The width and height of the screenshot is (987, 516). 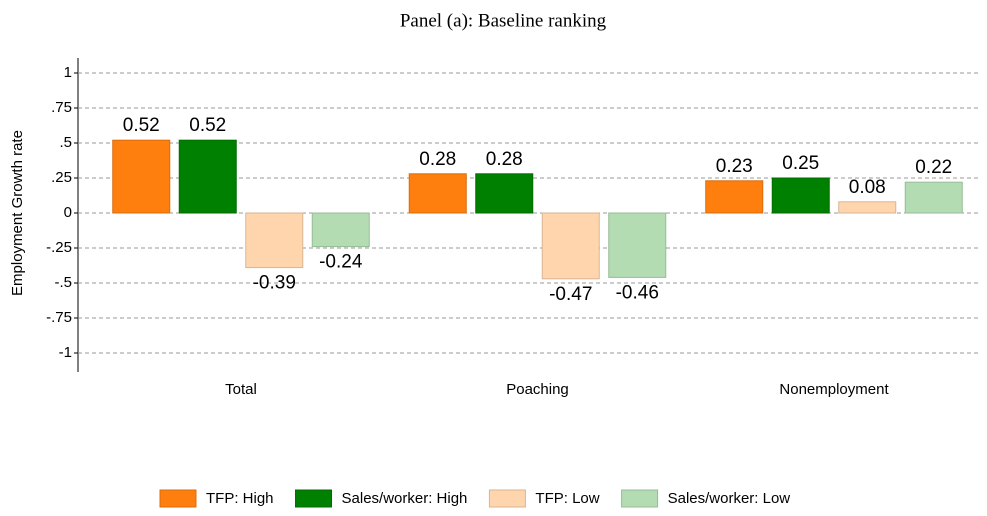 I want to click on value-label: 0.25, so click(x=800, y=163).